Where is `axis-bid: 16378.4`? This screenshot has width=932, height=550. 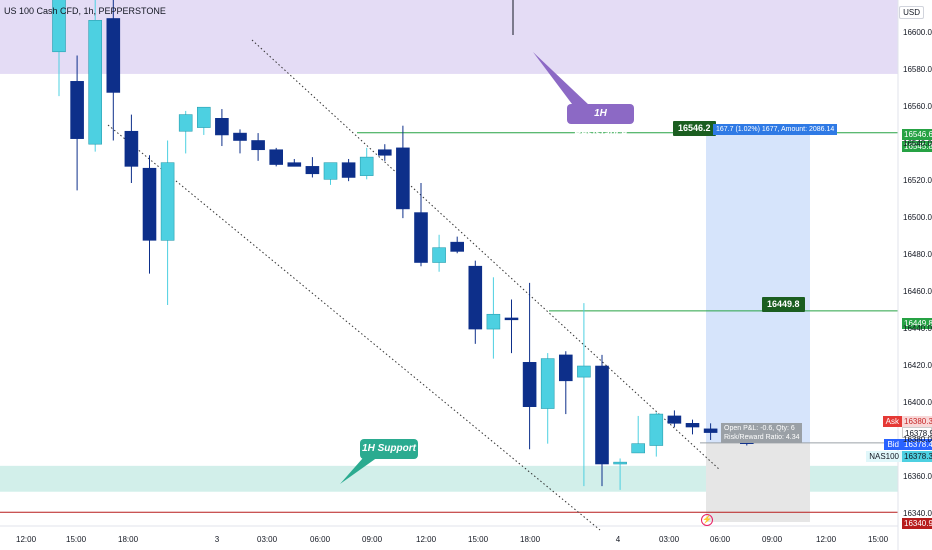 axis-bid: 16378.4 is located at coordinates (917, 444).